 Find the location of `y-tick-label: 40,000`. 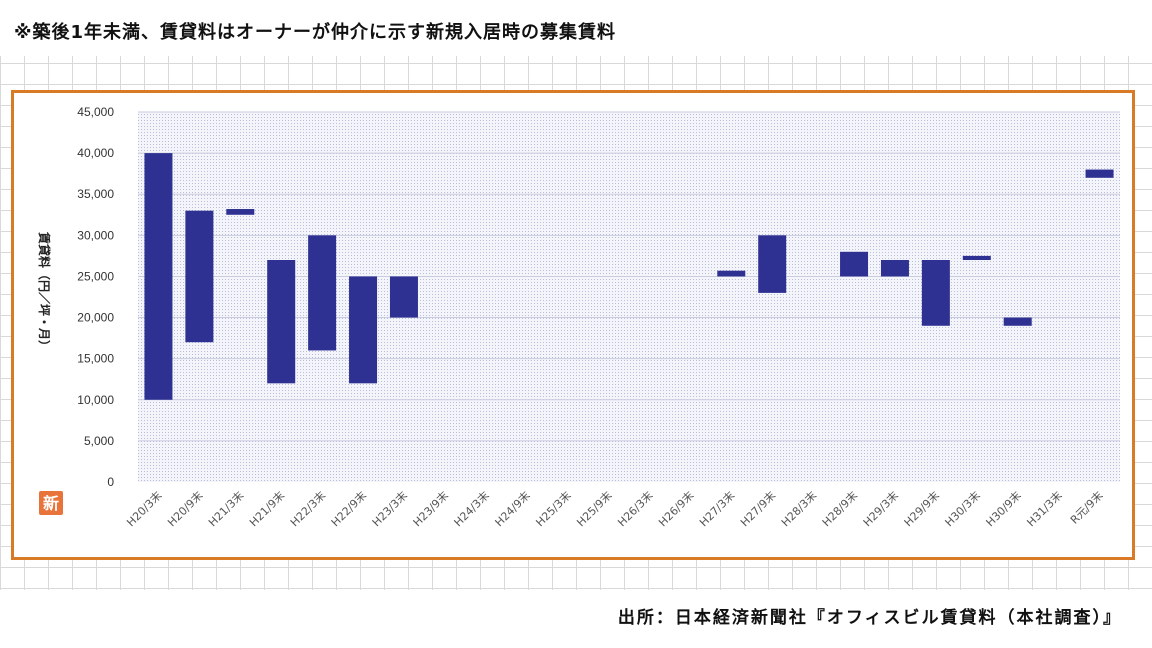

y-tick-label: 40,000 is located at coordinates (95, 153).